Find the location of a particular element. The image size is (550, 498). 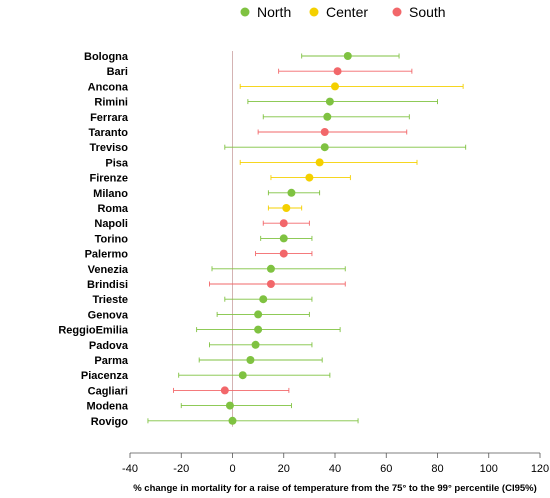

city-label: Bologna is located at coordinates (106, 57).